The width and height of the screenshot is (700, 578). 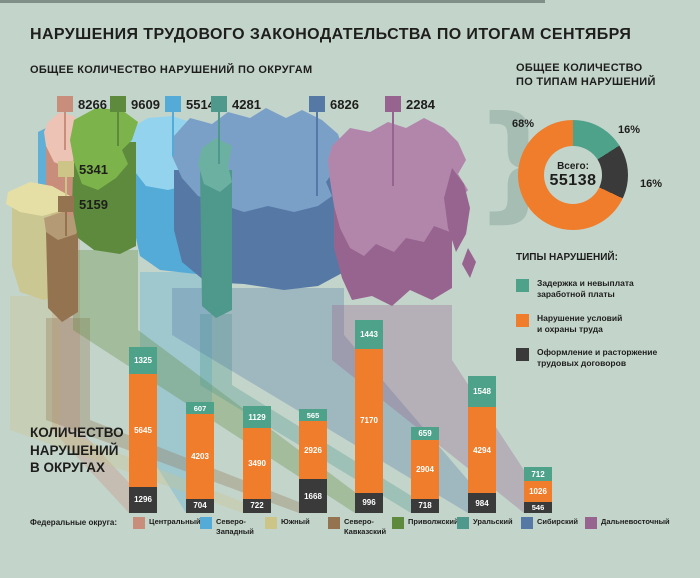 I want to click on bar-segment-conditions: 2926, so click(x=313, y=450).